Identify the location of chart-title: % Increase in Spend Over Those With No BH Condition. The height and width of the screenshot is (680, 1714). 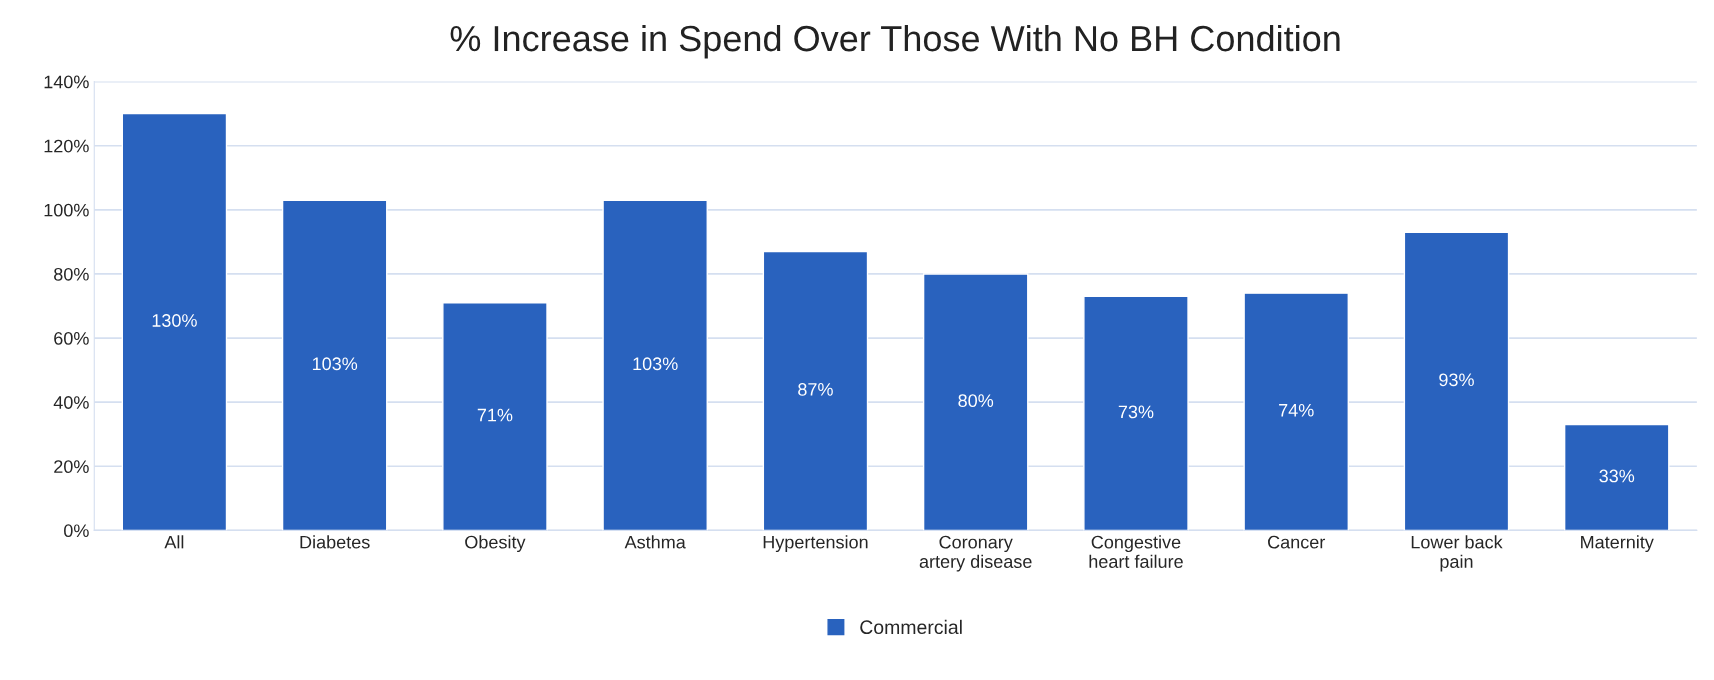
(895, 41).